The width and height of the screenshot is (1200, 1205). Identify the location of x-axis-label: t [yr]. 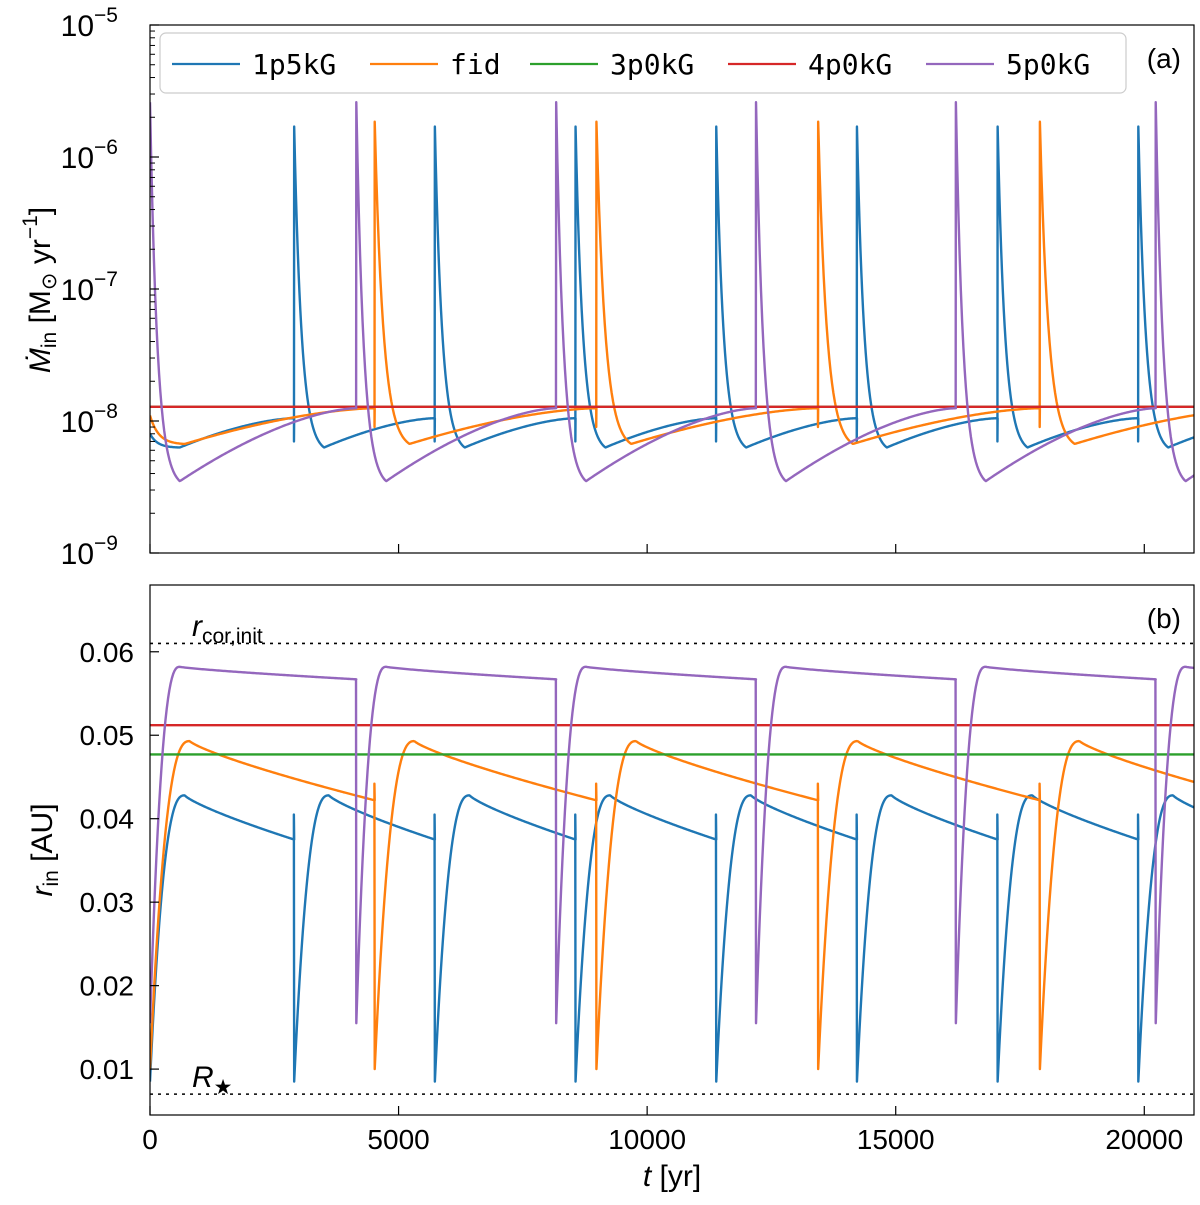
(672, 1176).